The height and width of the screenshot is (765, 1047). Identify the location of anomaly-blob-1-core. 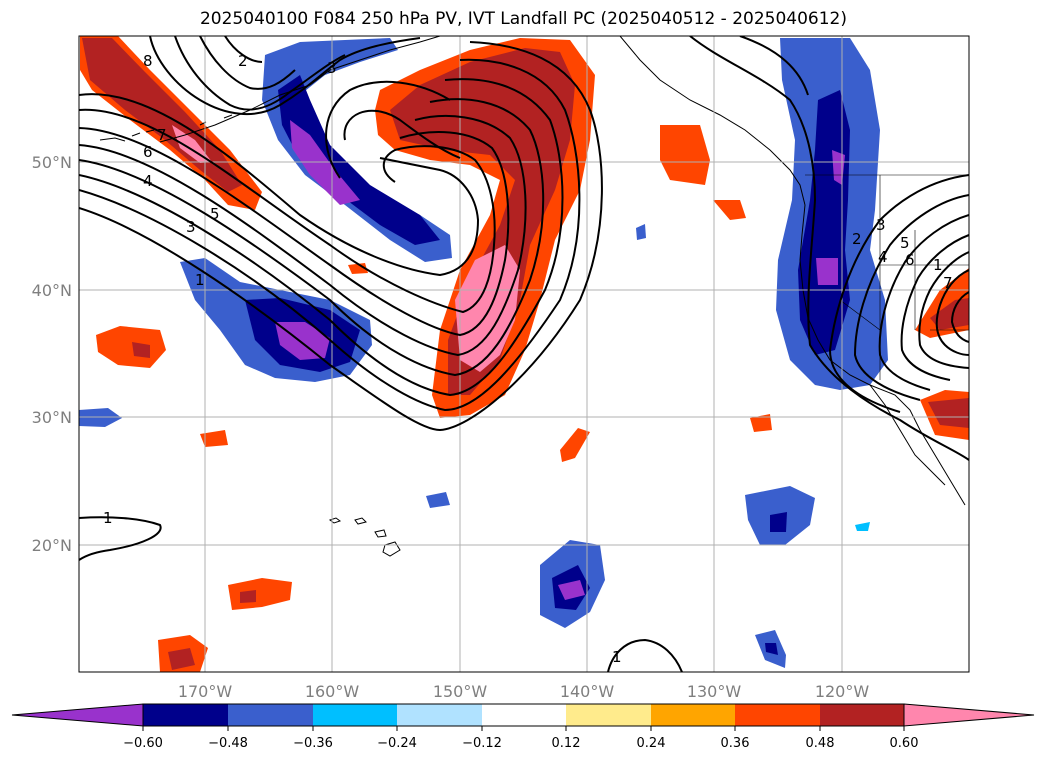
(141, 350).